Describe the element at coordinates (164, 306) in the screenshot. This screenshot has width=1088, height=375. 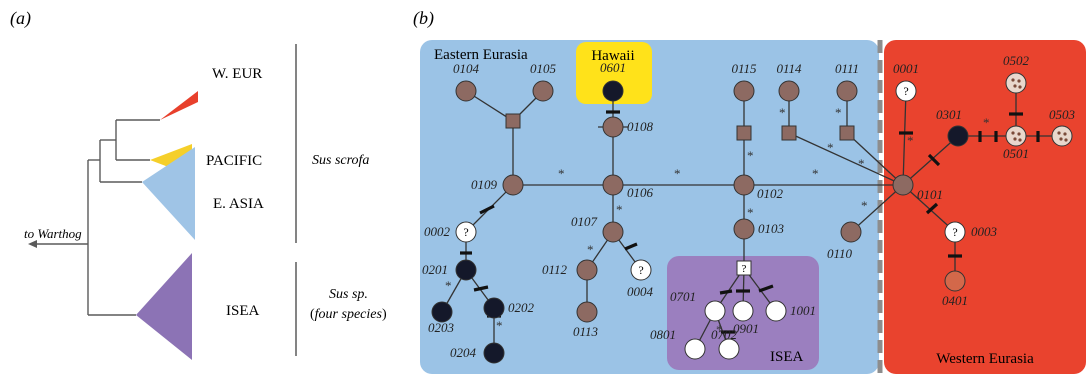
I see `clade-triangle-isea` at that location.